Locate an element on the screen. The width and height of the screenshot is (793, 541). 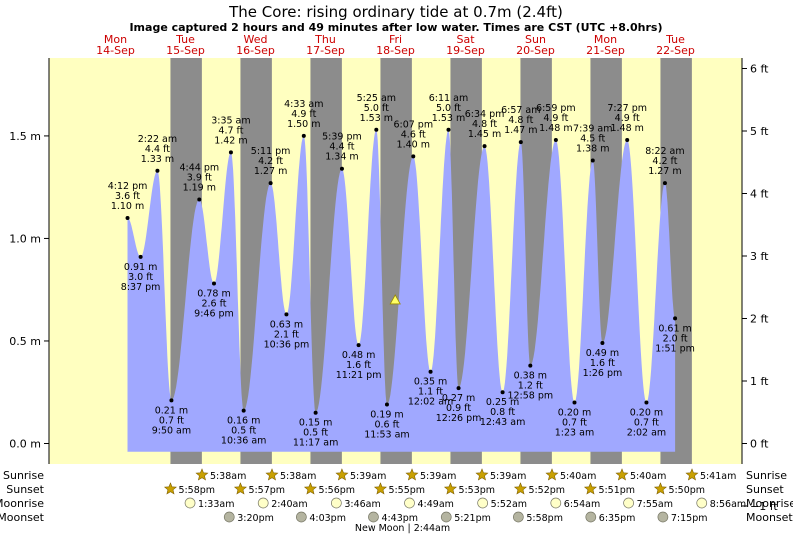
day-date: 19-Sep is located at coordinates (465, 50).